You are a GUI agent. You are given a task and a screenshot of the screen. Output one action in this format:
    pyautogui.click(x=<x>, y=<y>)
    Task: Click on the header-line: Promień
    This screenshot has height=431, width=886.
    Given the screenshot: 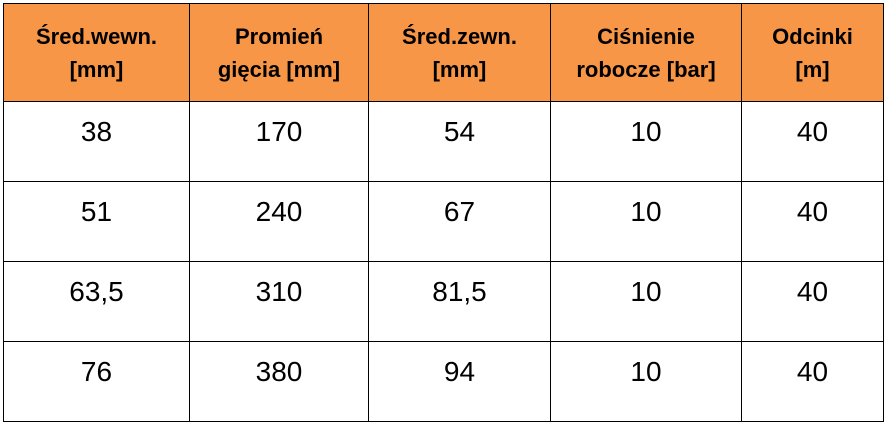 What is the action you would take?
    pyautogui.click(x=279, y=36)
    